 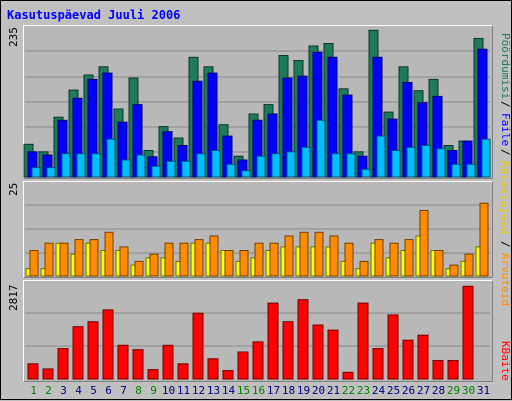 What do you see at coordinates (201, 165) in the screenshot?
I see `bar-külastajaid-12` at bounding box center [201, 165].